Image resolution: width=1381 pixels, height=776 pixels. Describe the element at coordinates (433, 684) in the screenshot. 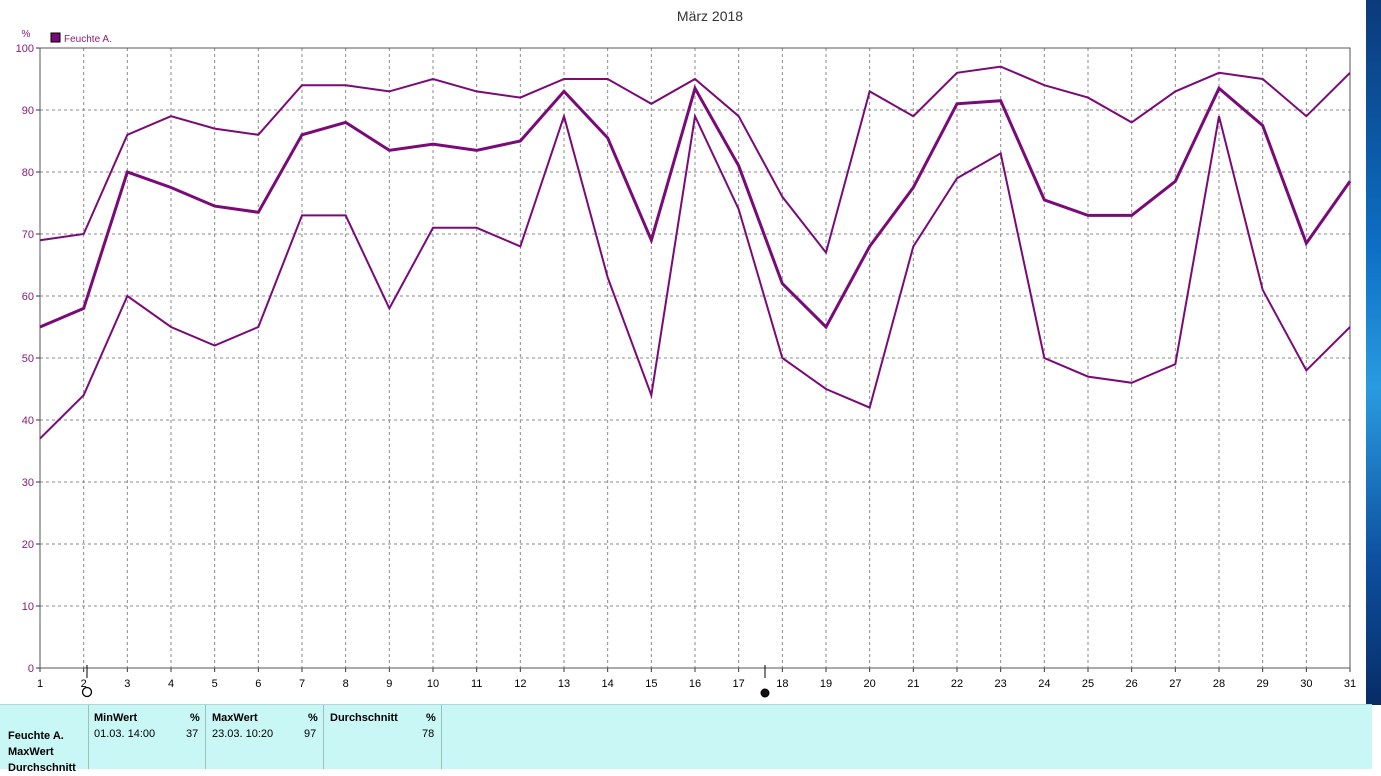

I see `x-tick-label: 10` at that location.